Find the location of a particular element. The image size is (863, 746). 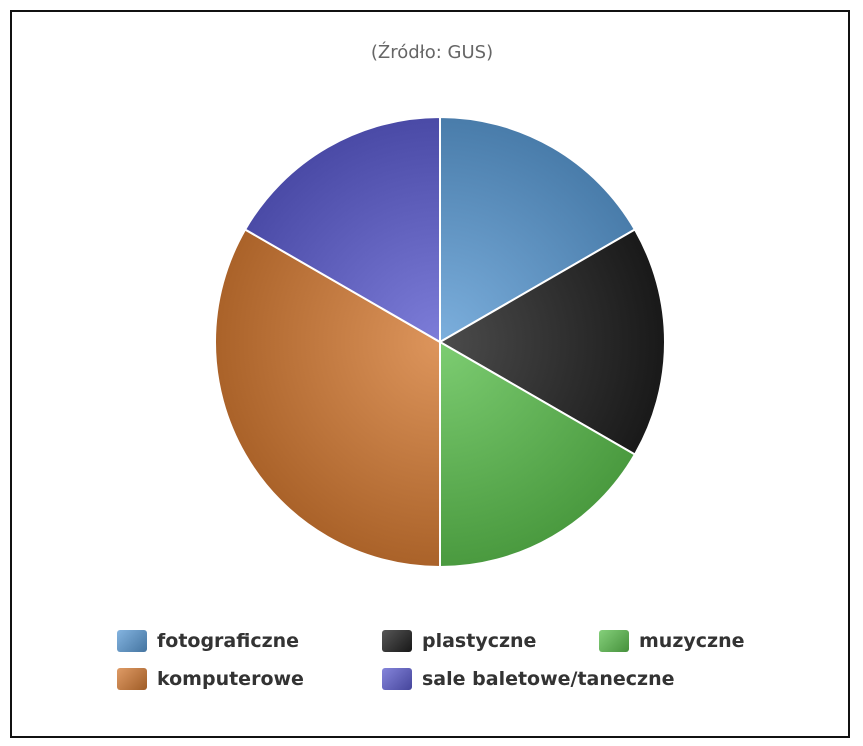

chart-subtitle: (Źródło: GUS) is located at coordinates (432, 52).